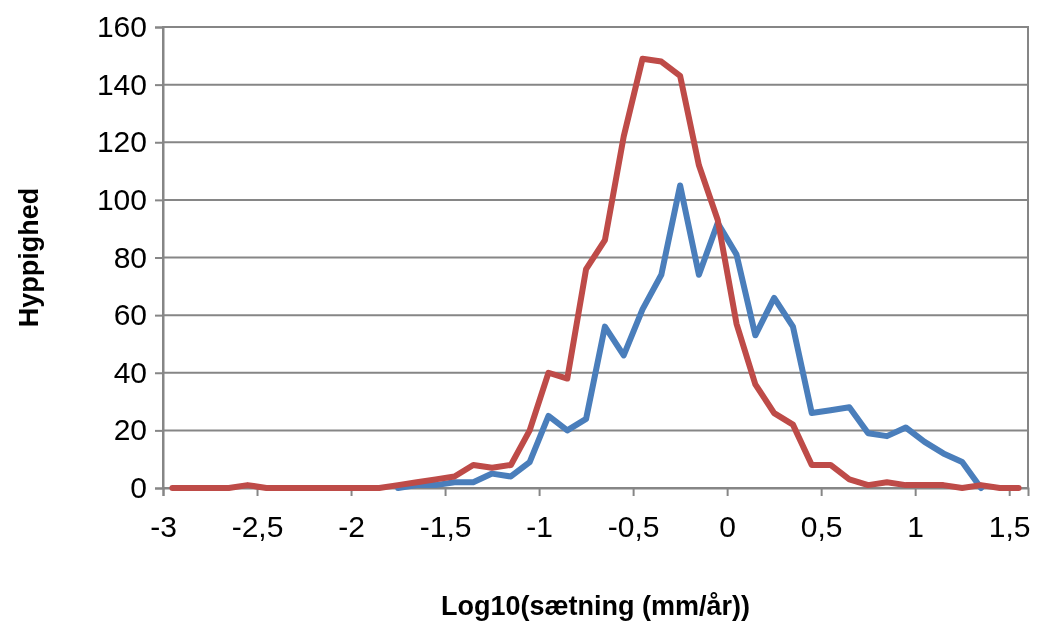 This screenshot has width=1047, height=624. I want to click on y-tick-label: 100, so click(121, 199).